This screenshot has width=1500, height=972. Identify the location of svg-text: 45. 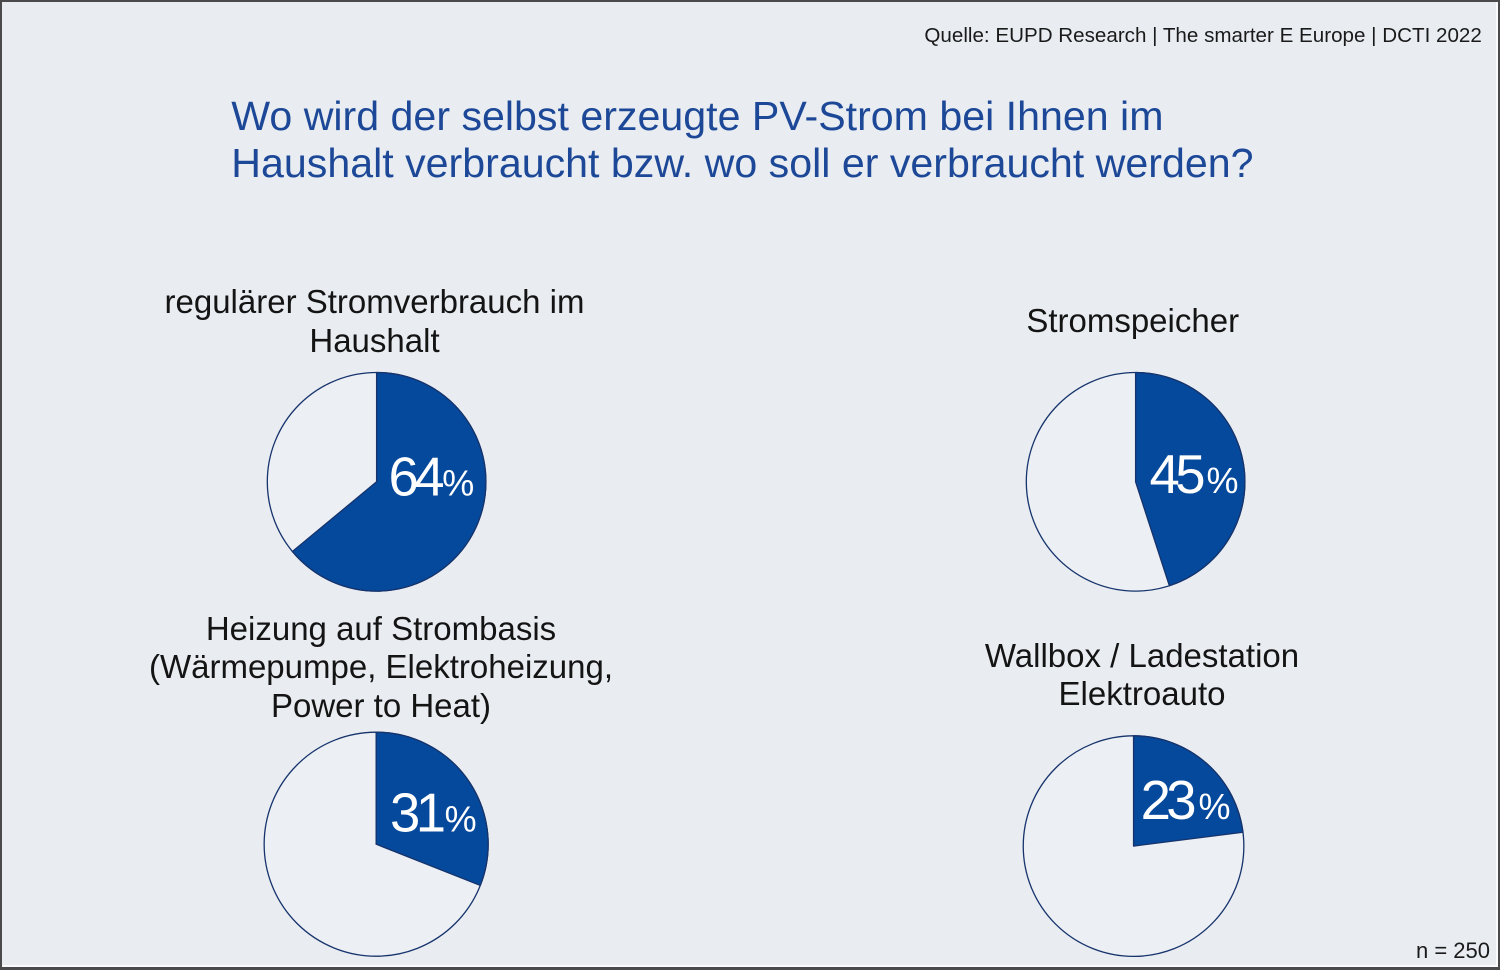
(1178, 474).